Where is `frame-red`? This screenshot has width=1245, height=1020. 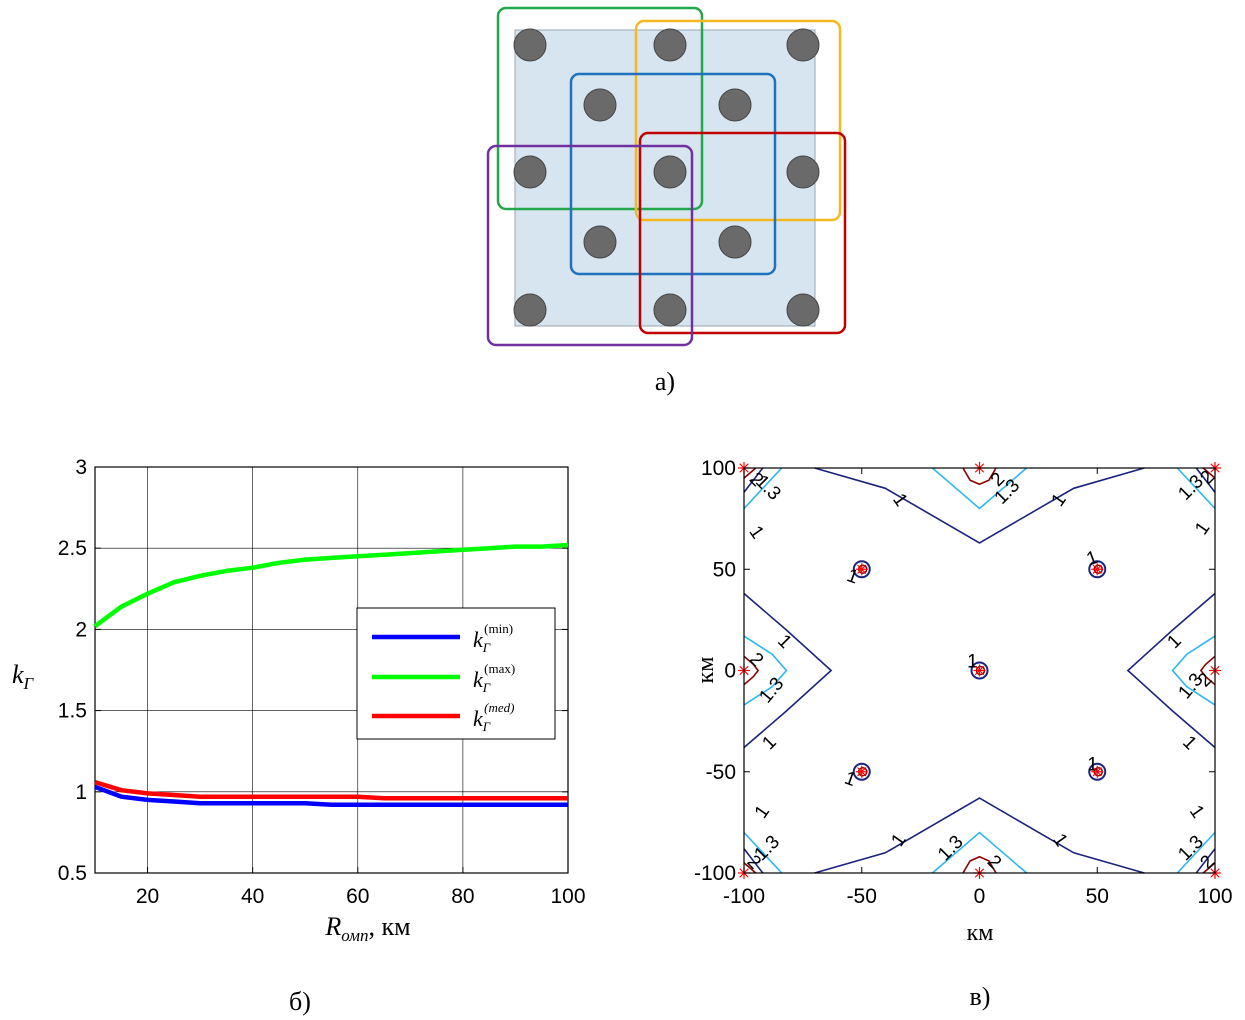
frame-red is located at coordinates (742, 233).